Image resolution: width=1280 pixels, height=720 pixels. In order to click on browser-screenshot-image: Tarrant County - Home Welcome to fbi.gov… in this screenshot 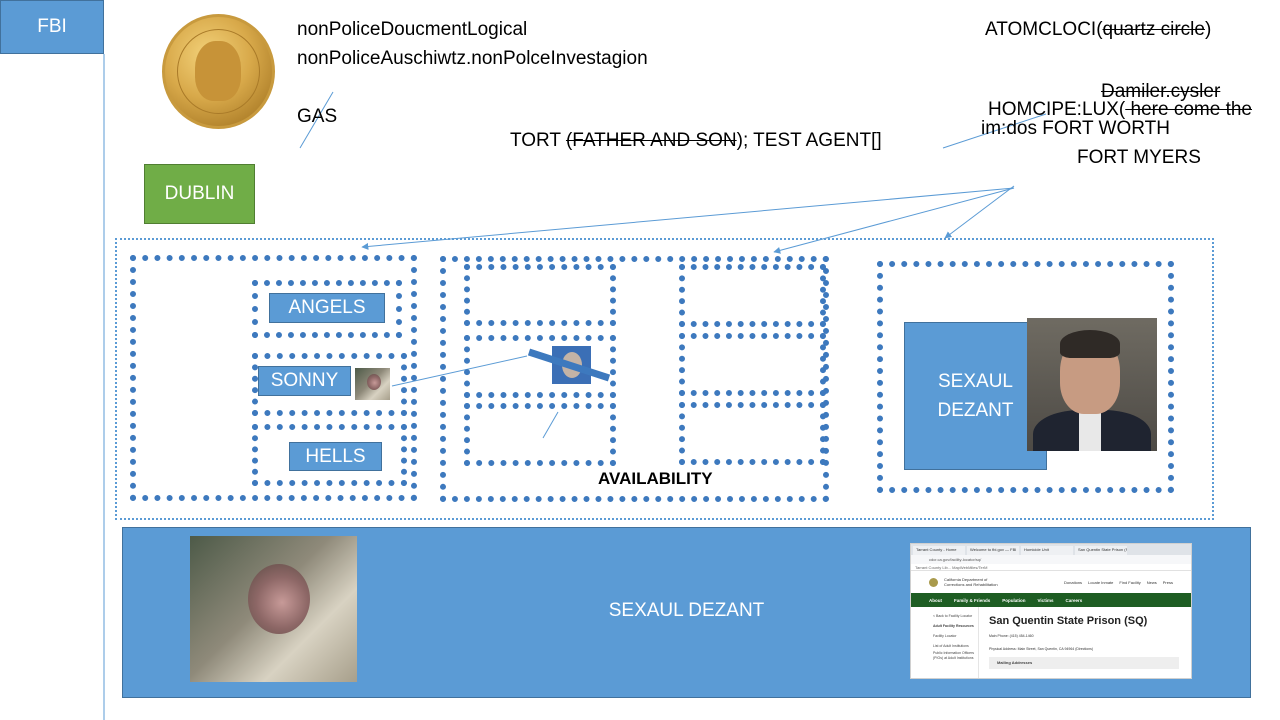, I will do `click(1051, 611)`.